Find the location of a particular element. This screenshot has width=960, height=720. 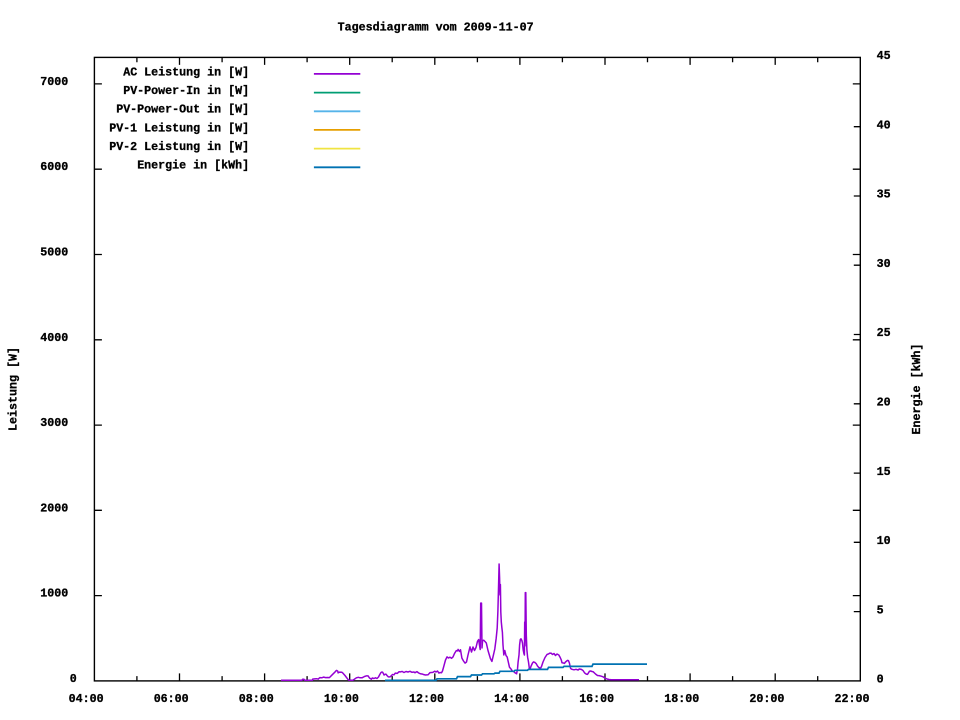

svg-text: PV-2 Leistung in [W] is located at coordinates (179, 147).